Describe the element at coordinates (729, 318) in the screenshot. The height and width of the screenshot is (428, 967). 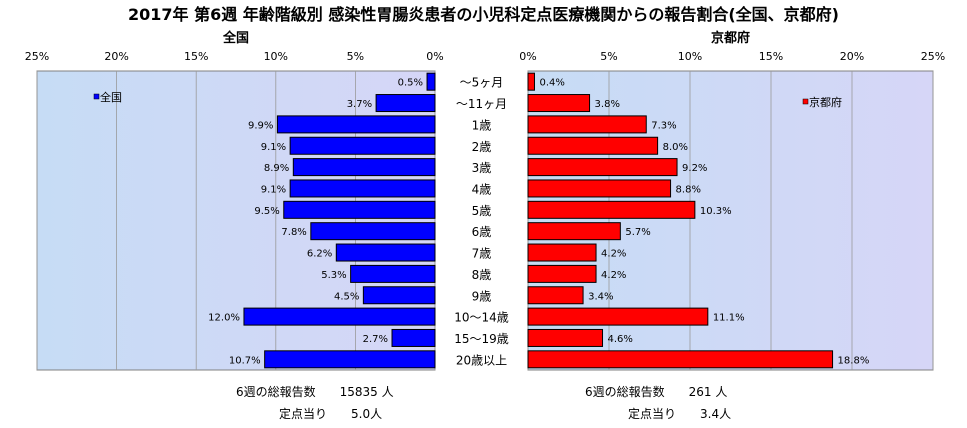
I see `right-bar-label: 11.1%` at that location.